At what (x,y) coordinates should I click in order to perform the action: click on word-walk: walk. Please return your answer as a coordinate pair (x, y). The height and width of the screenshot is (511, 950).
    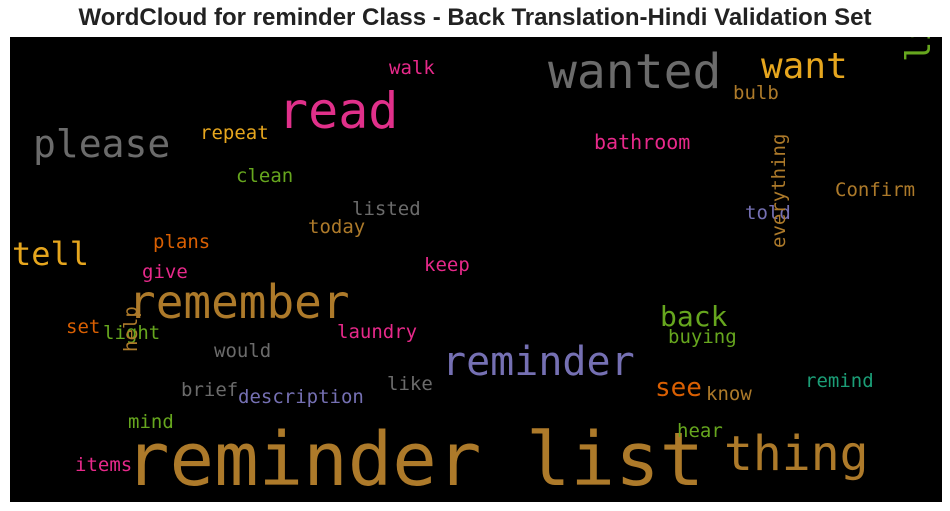
    Looking at the image, I should click on (412, 68).